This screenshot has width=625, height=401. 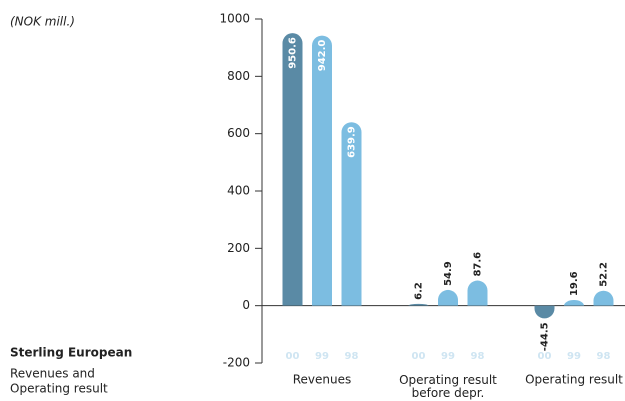 I want to click on subtitle: Revenues and, so click(x=52, y=374).